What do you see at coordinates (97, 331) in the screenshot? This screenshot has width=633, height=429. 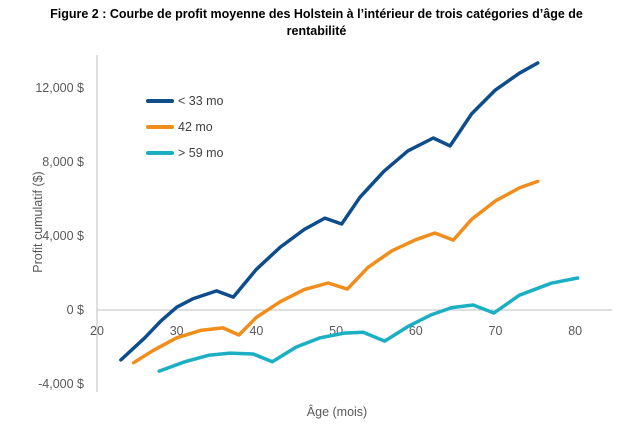 I see `x-tick-label: 20` at bounding box center [97, 331].